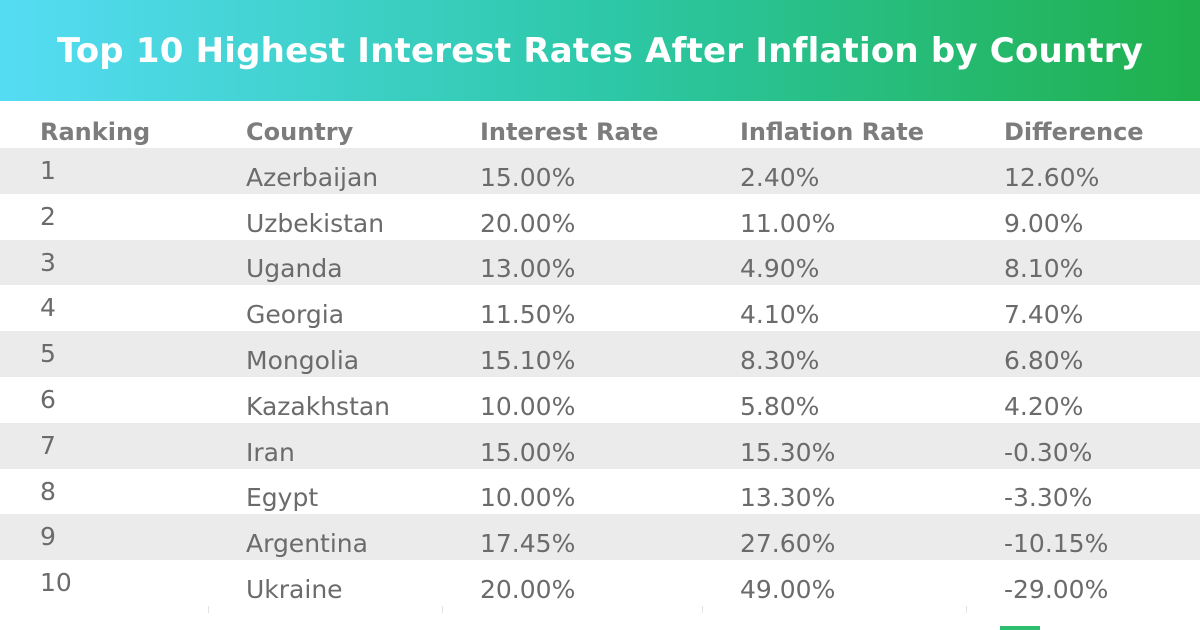  What do you see at coordinates (832, 132) in the screenshot?
I see `column-header-inflation-rate: Inflation Rate` at bounding box center [832, 132].